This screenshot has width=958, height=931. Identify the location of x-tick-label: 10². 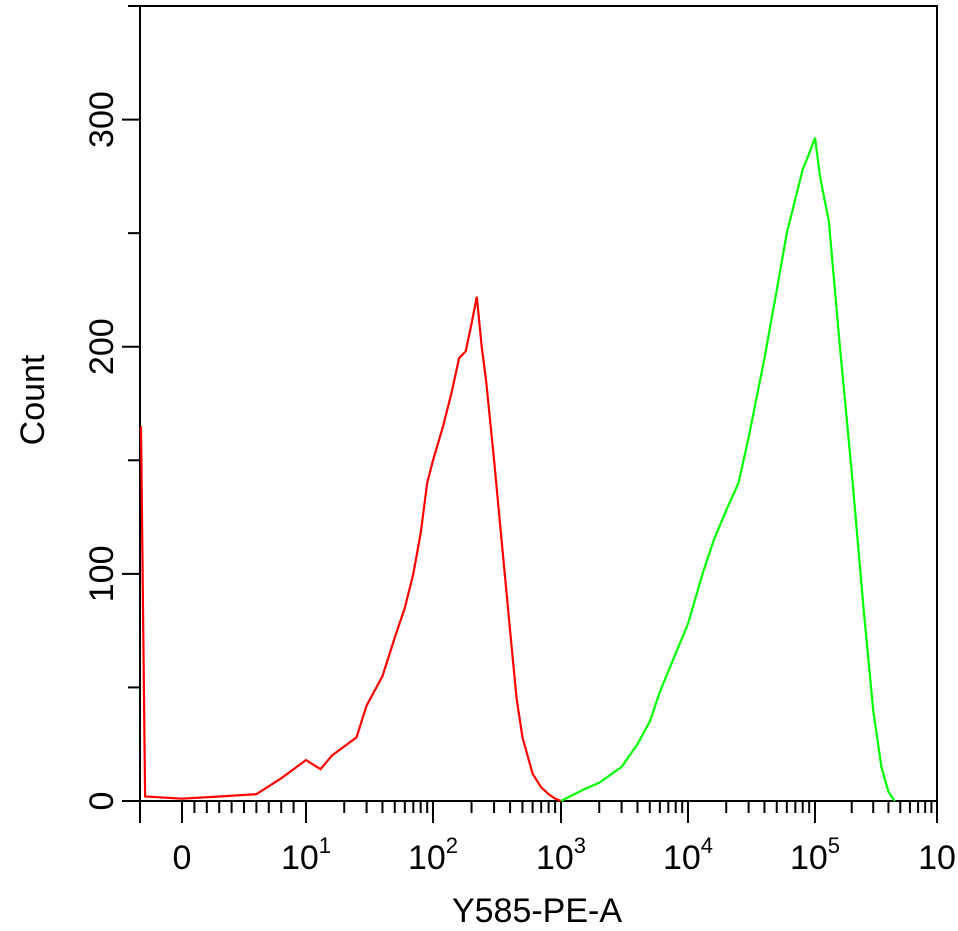
(433, 855).